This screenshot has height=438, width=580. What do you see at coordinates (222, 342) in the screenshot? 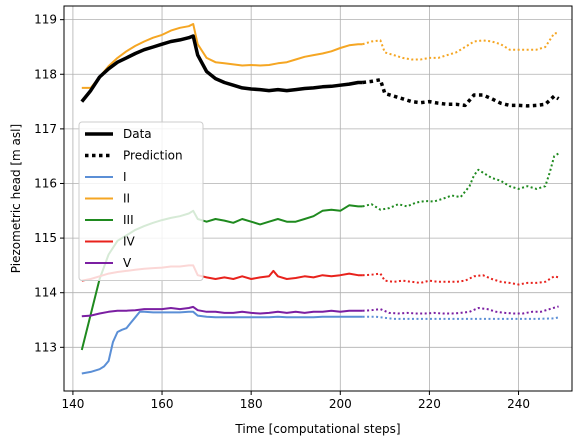
I see `series-line-i` at bounding box center [222, 342].